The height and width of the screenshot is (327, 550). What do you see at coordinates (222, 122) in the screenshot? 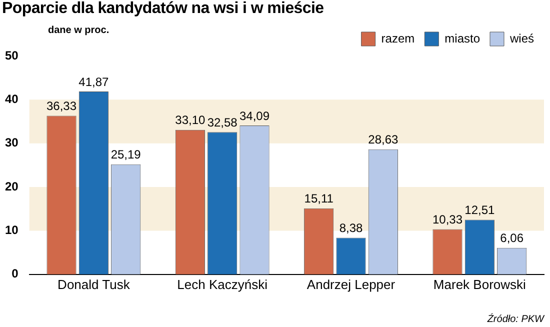
I see `data-label: 32,58` at bounding box center [222, 122].